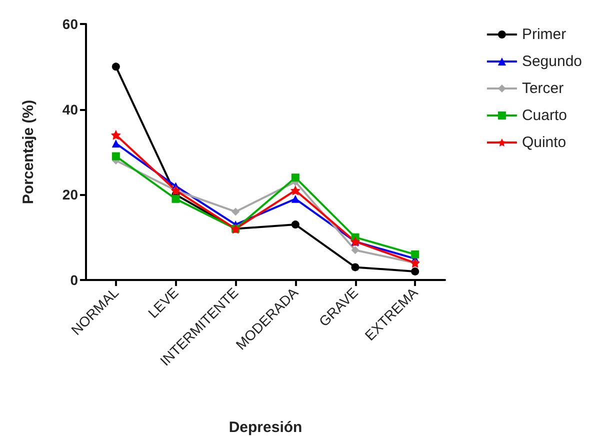 Image resolution: width=597 pixels, height=442 pixels. Describe the element at coordinates (28, 152) in the screenshot. I see `y-axis-title: Porcentaje (%)` at that location.